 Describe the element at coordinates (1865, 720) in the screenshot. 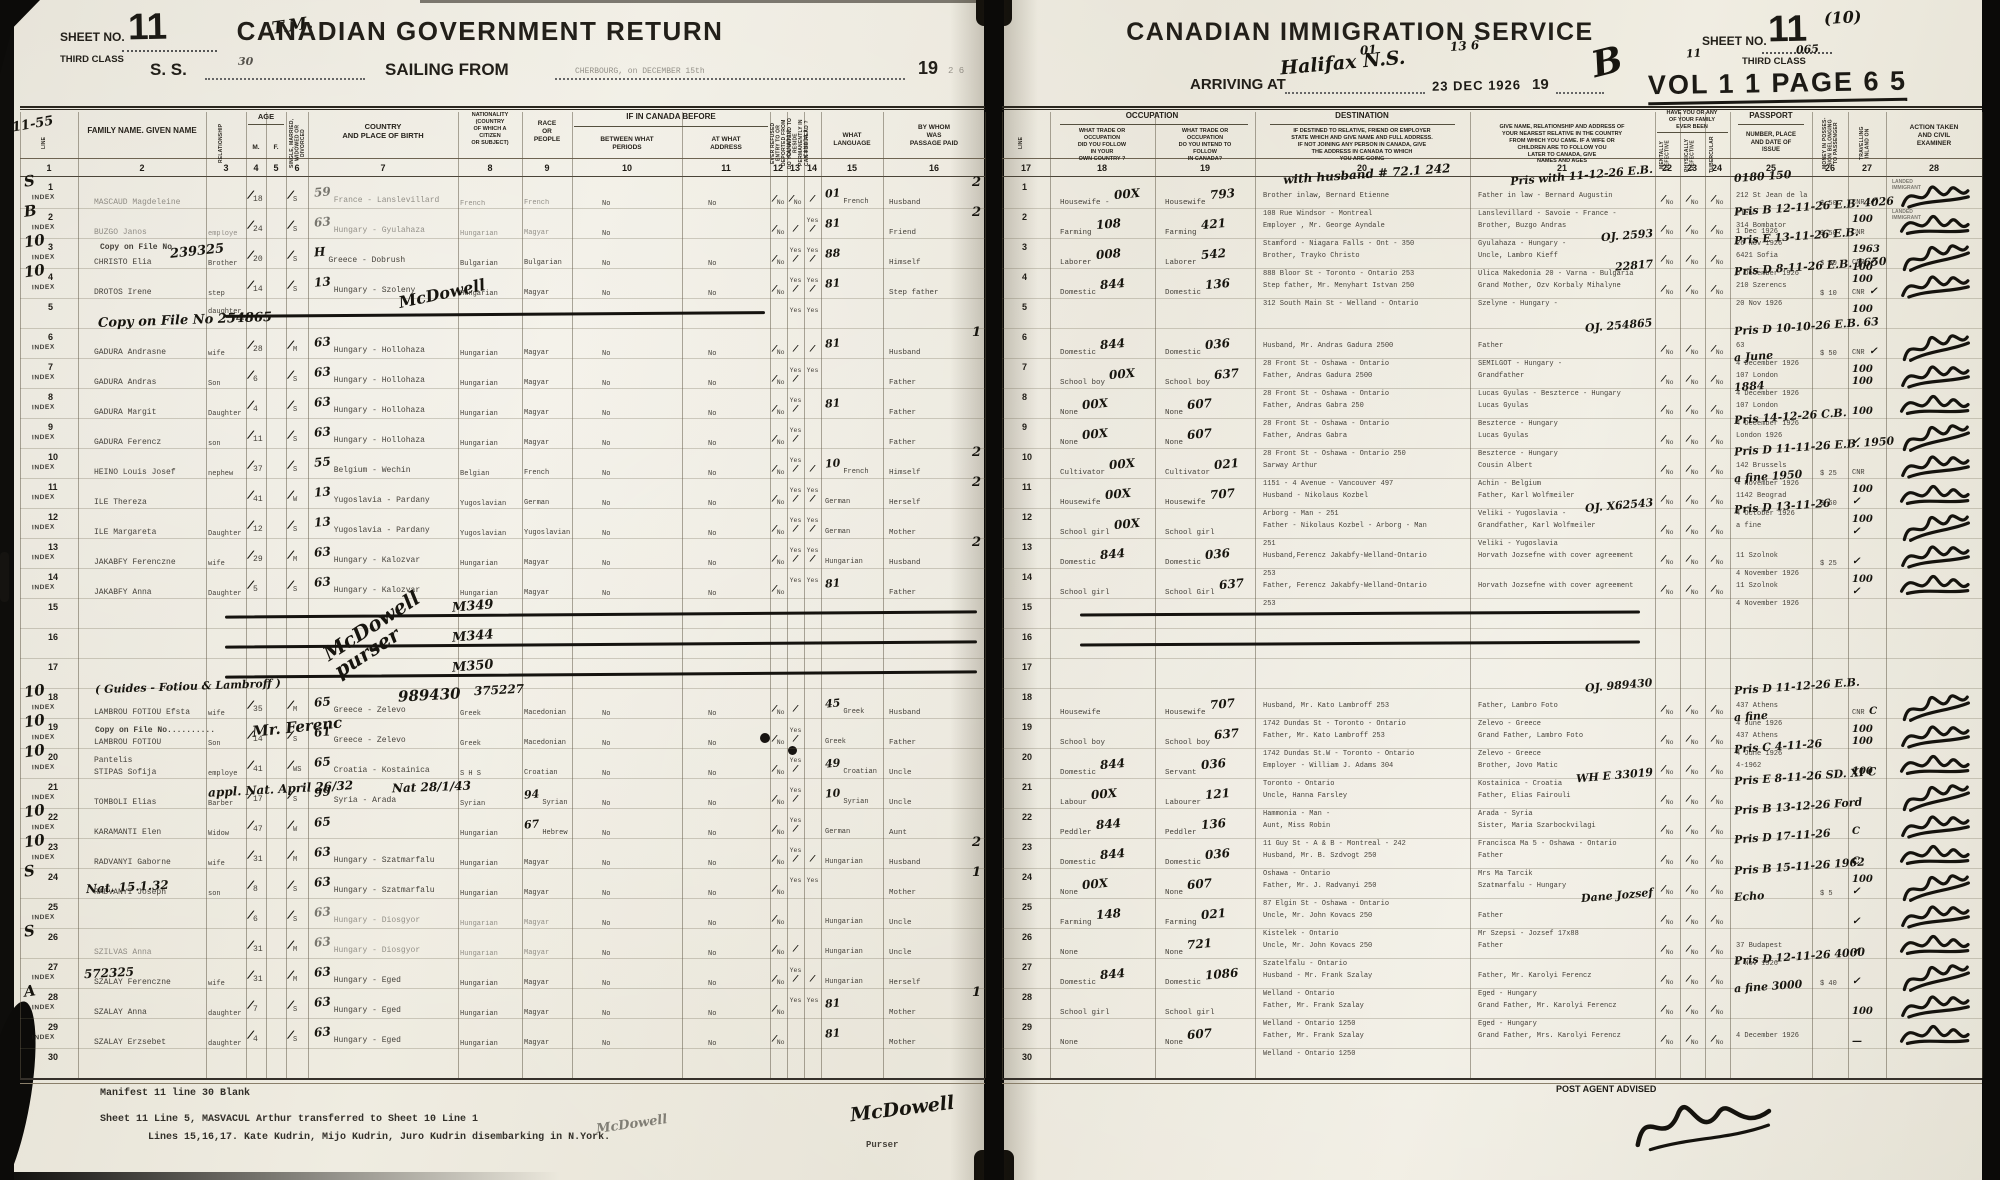

I see `cell-travelling-inland: CNR C 100` at that location.